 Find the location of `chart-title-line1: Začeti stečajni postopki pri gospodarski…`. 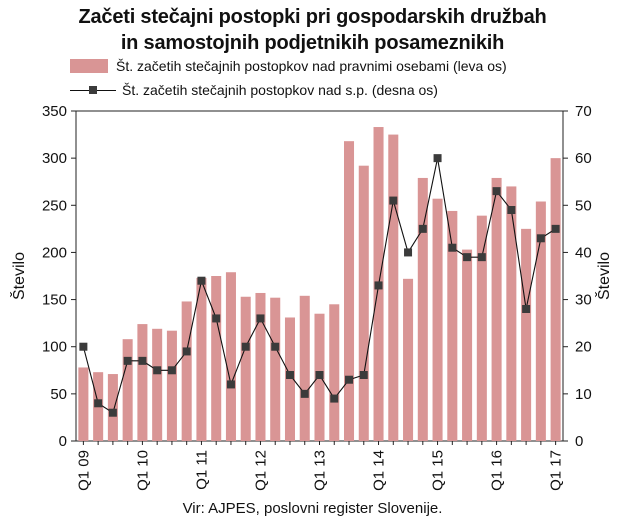

chart-title-line1: Začeti stečajni postopki pri gospodarski… is located at coordinates (312, 17).